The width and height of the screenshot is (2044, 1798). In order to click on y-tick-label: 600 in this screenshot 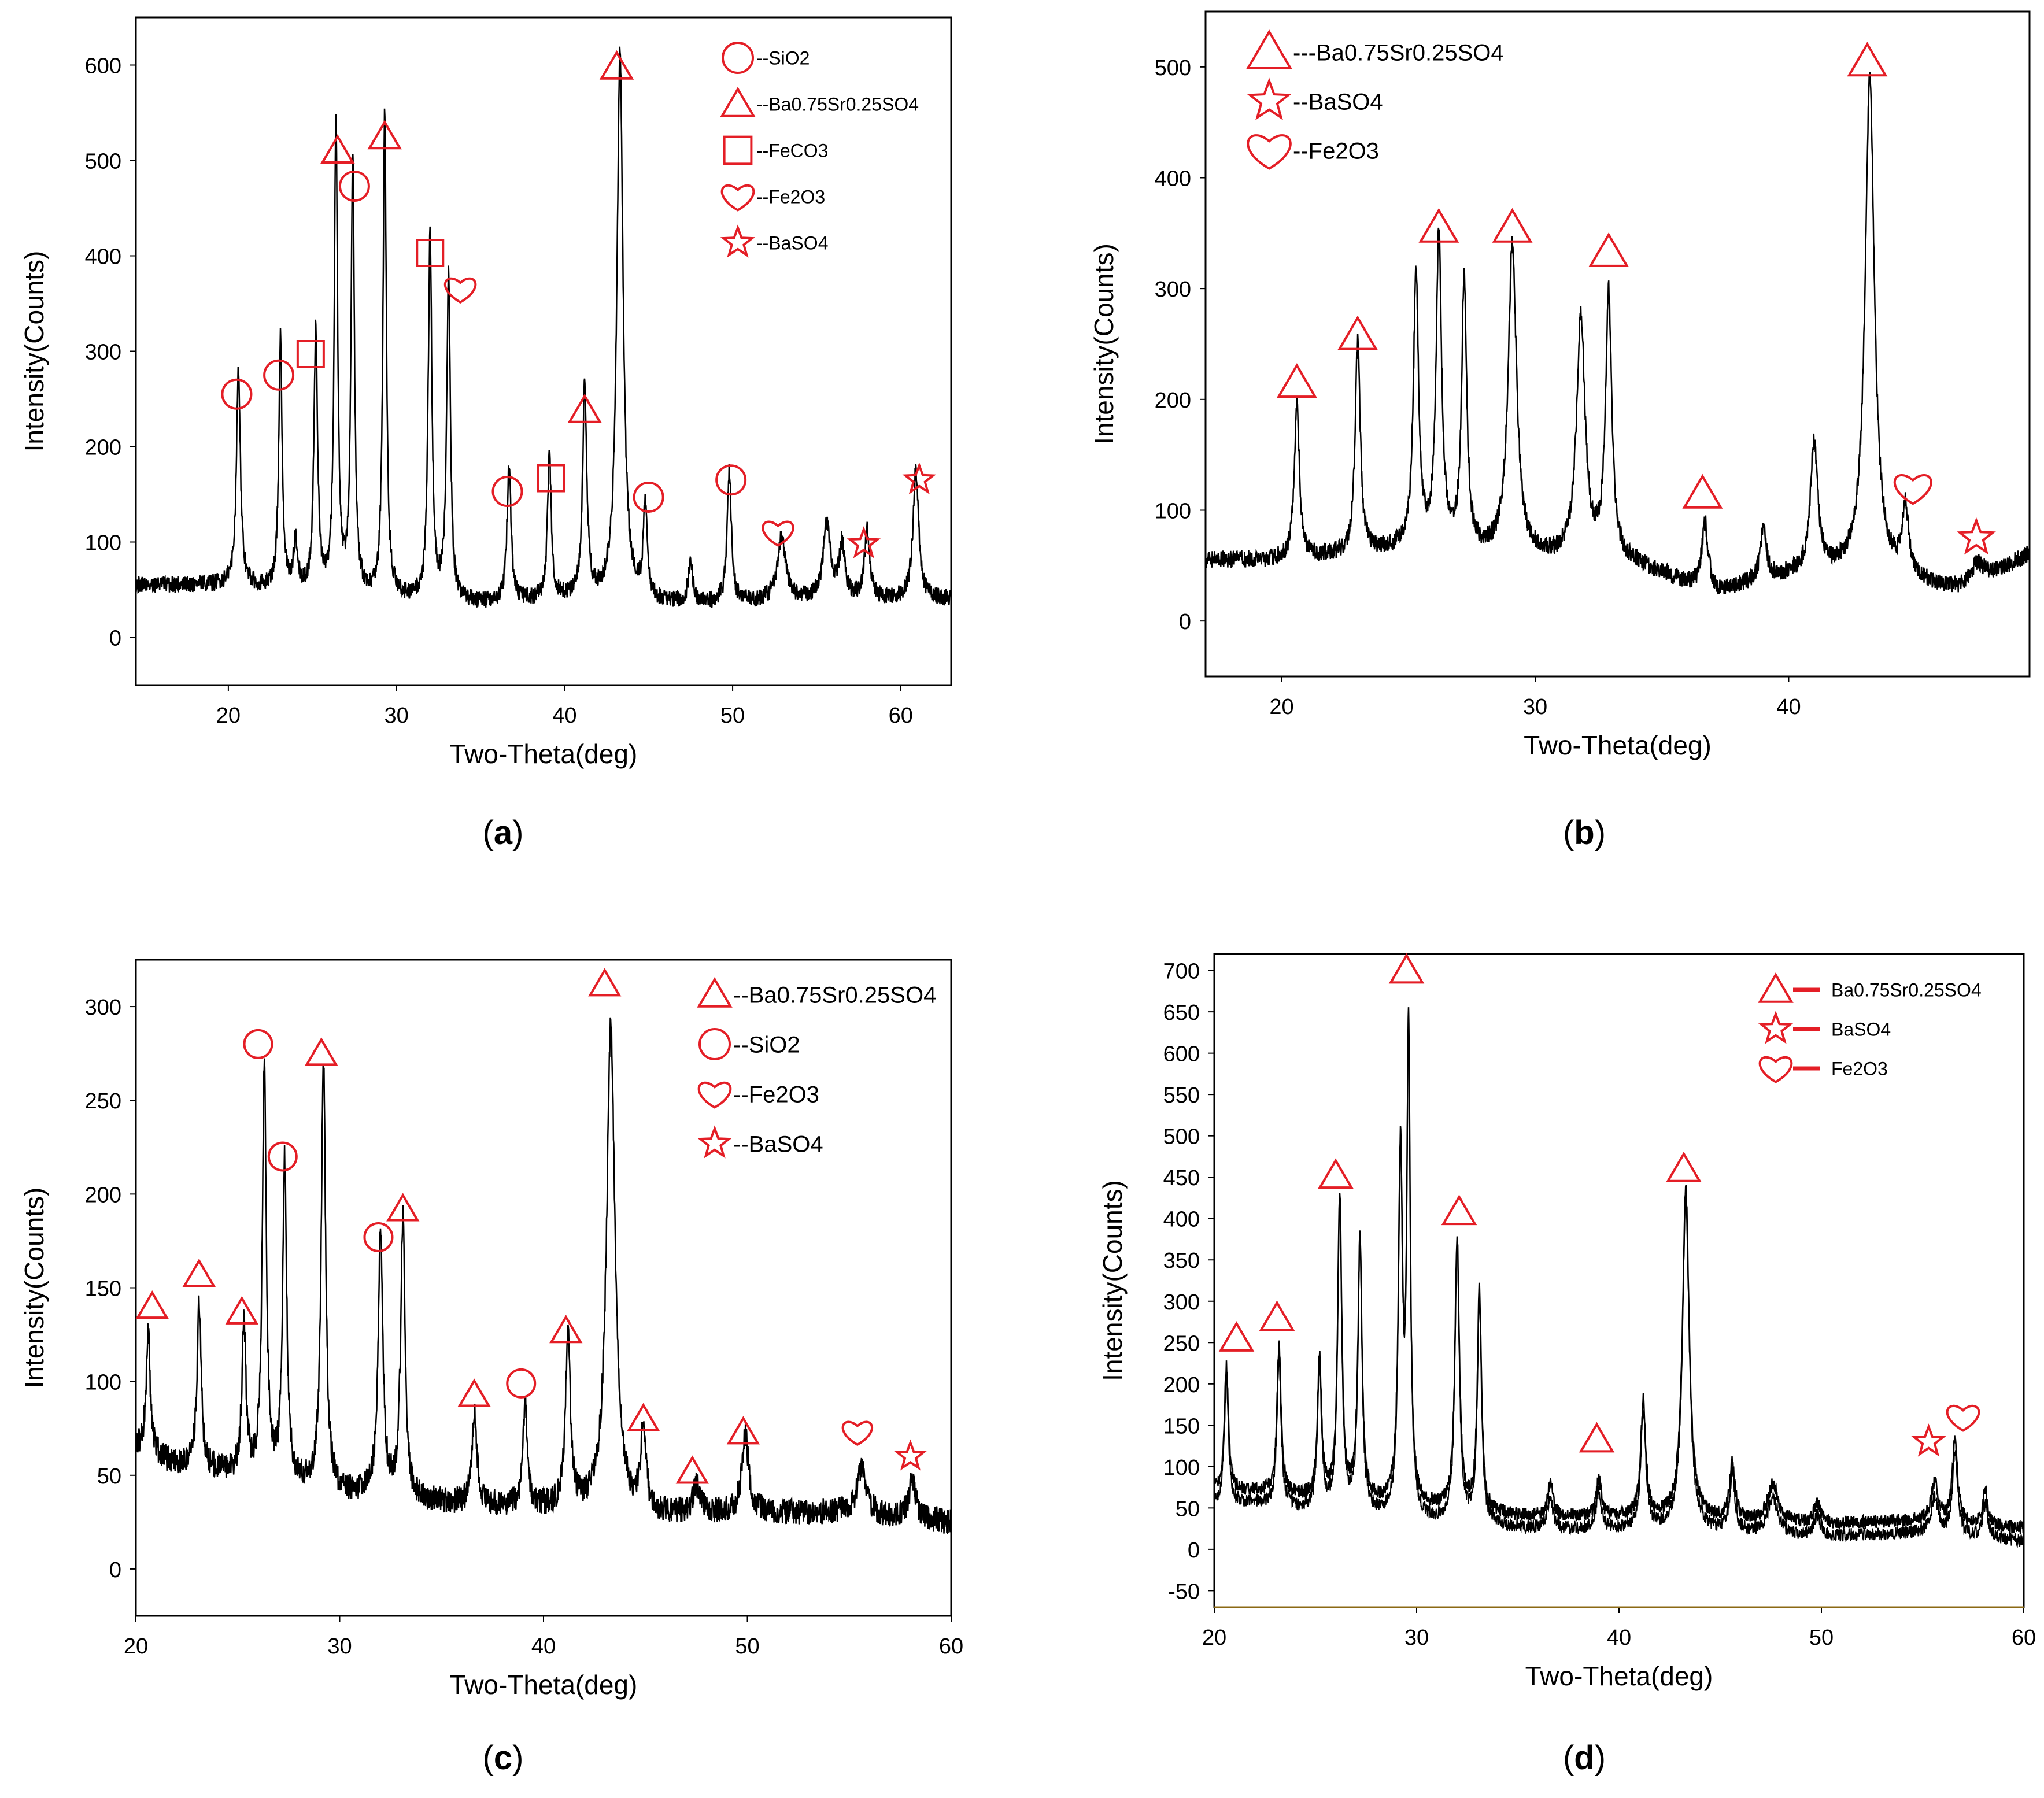, I will do `click(1181, 1054)`.